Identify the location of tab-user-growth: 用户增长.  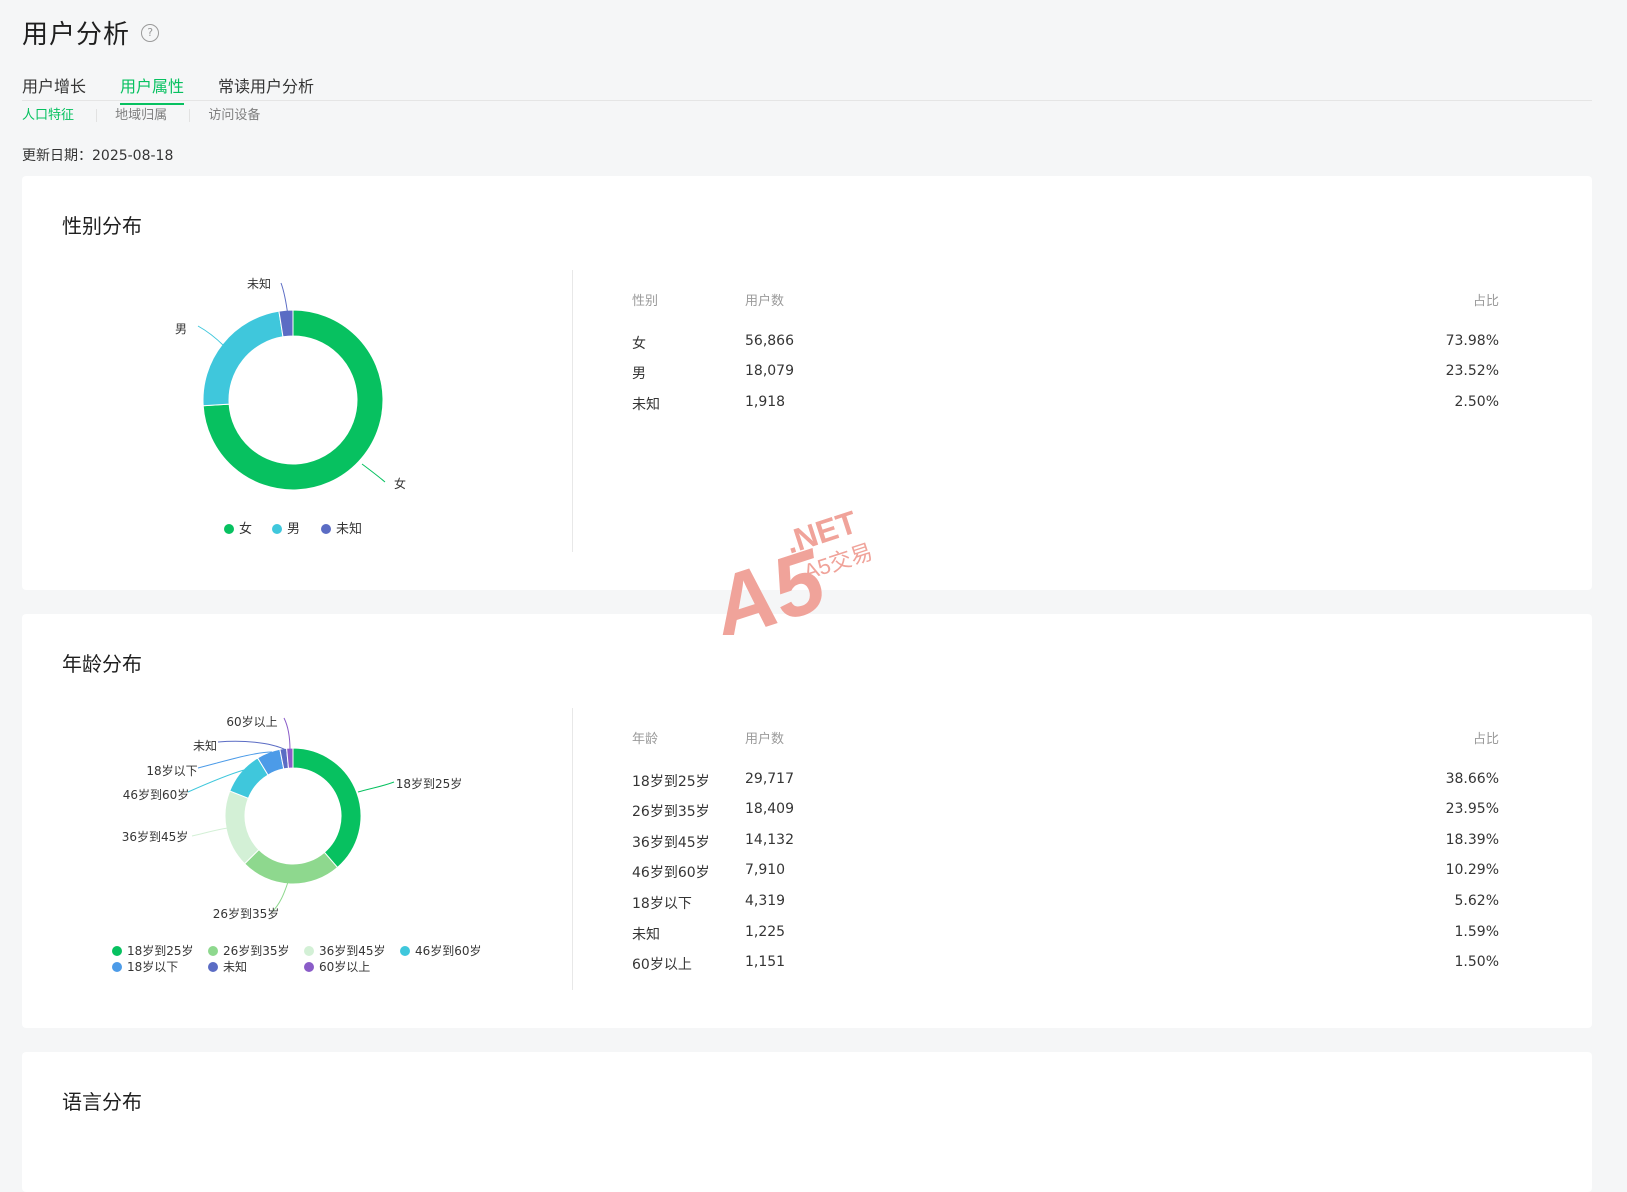
(54, 86).